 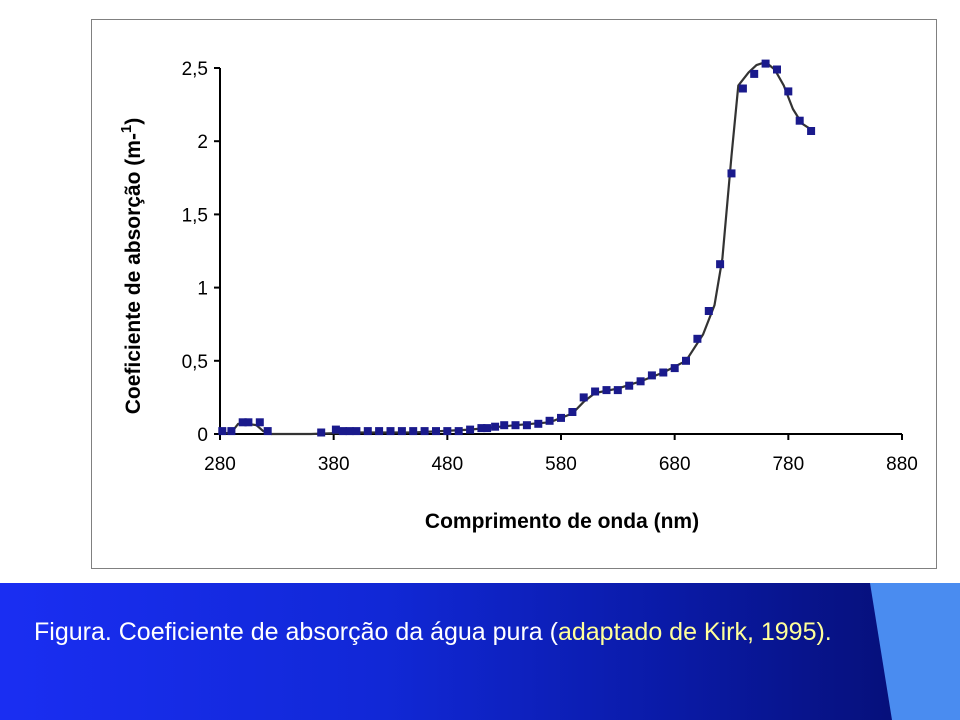 What do you see at coordinates (195, 69) in the screenshot?
I see `y-tick-label: 2,5` at bounding box center [195, 69].